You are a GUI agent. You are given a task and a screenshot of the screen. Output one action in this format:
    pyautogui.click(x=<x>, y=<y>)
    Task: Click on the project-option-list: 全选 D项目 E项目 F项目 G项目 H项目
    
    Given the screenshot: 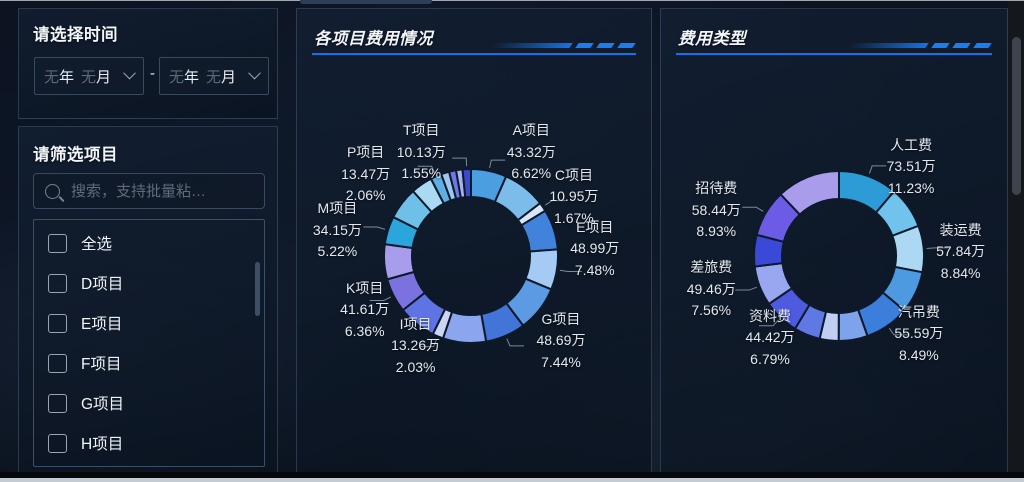 What is the action you would take?
    pyautogui.click(x=149, y=343)
    